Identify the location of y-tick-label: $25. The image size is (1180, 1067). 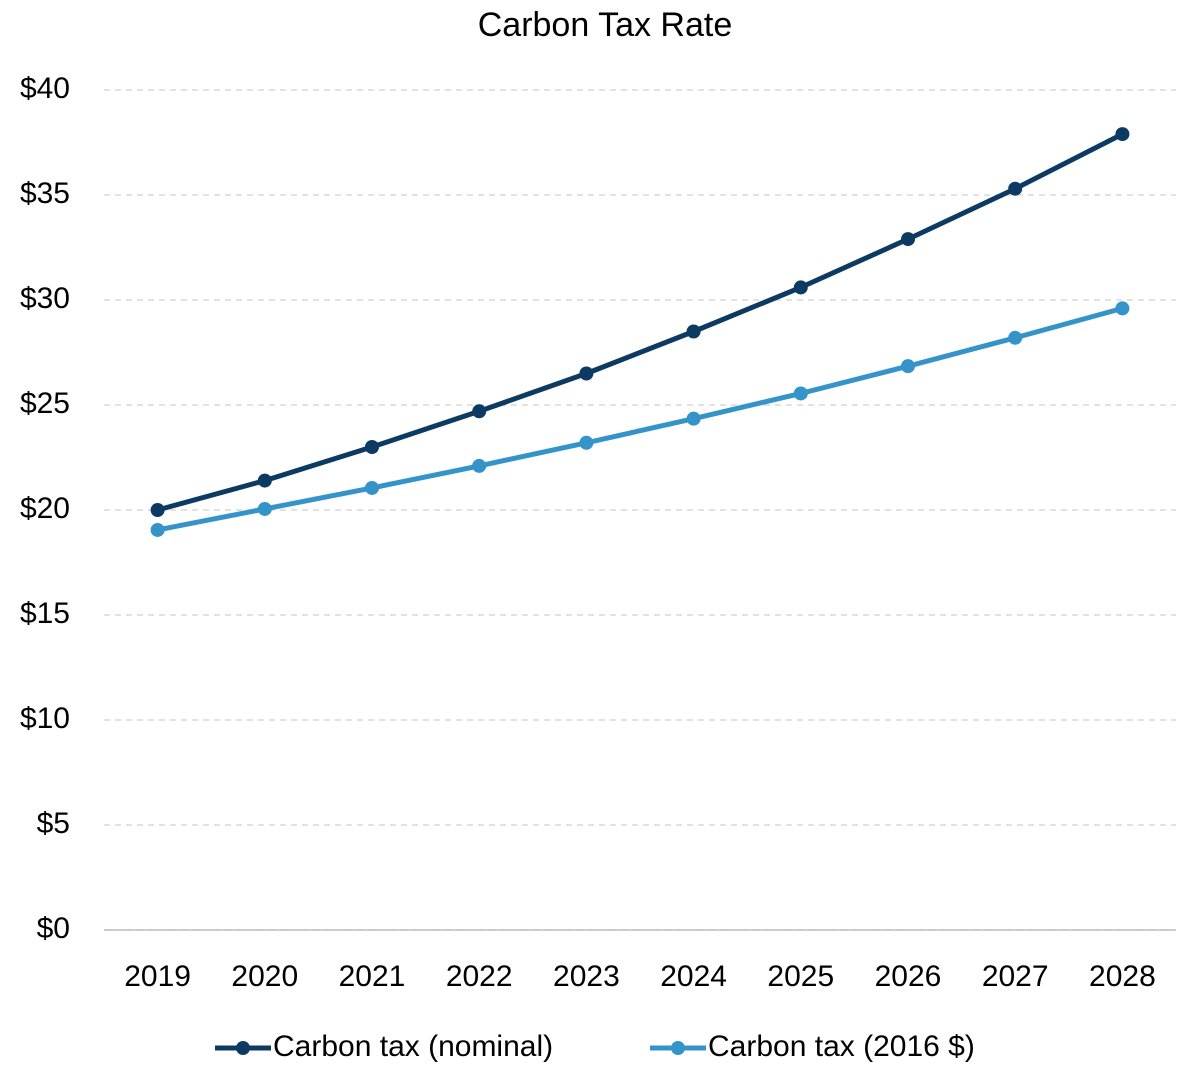
(45, 403).